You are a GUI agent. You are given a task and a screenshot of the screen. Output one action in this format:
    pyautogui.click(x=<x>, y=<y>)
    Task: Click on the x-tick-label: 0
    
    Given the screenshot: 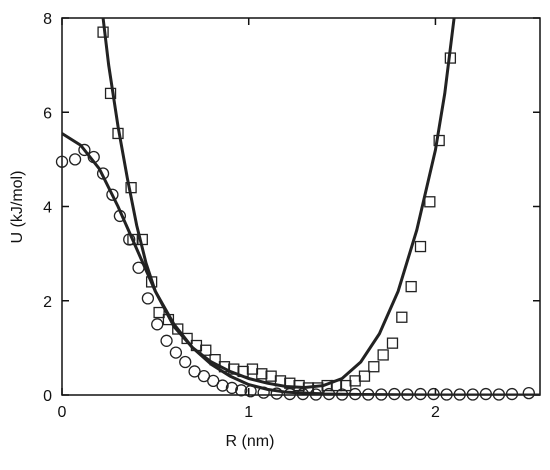 What is the action you would take?
    pyautogui.click(x=62, y=412)
    